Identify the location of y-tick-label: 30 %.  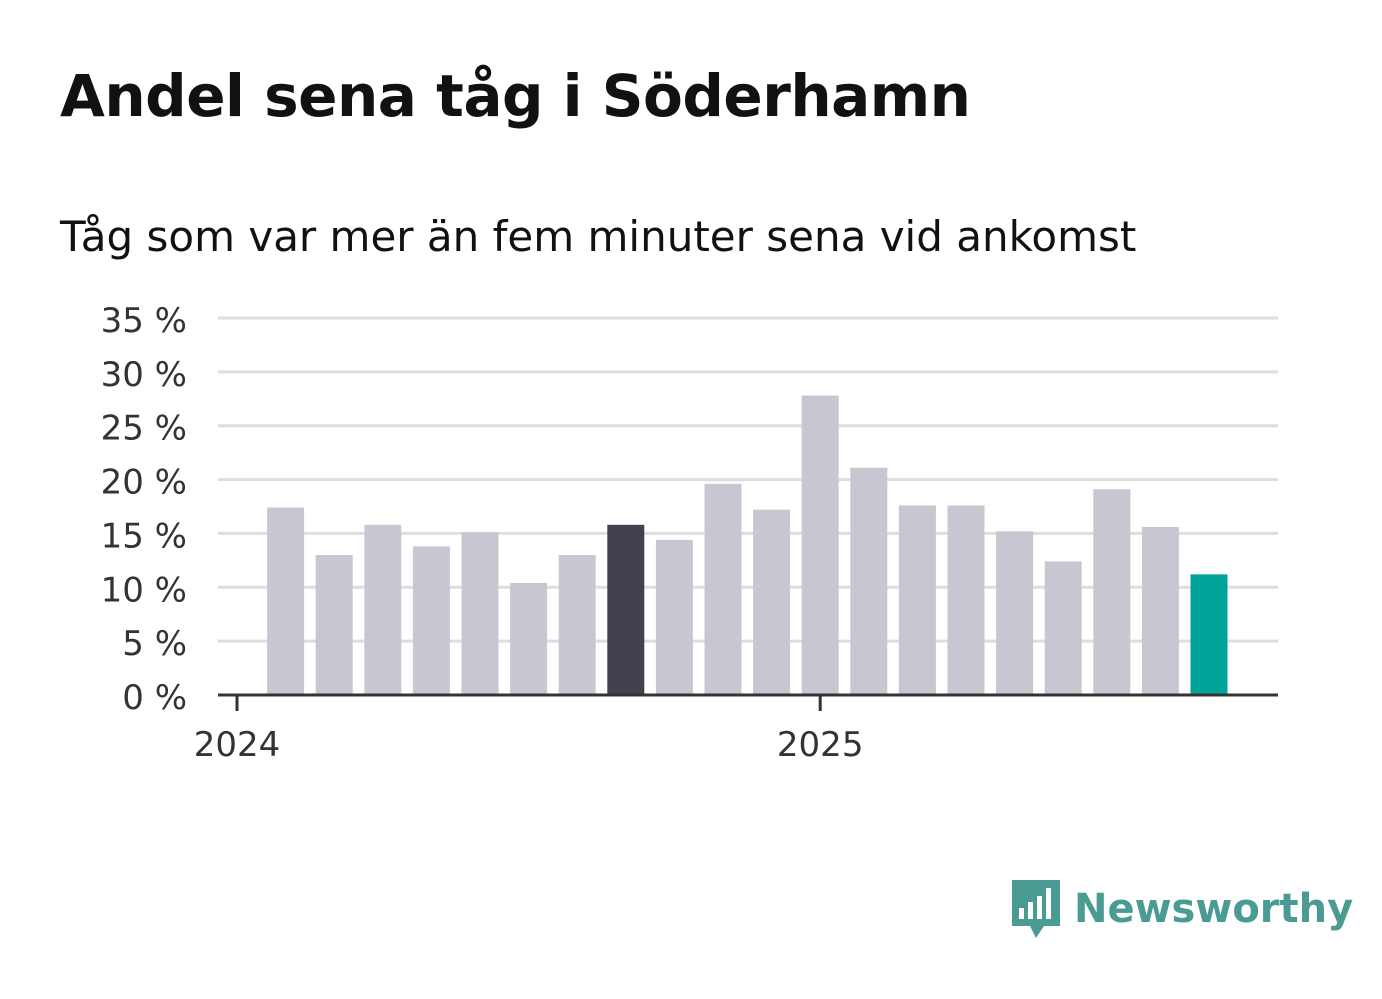
(144, 375).